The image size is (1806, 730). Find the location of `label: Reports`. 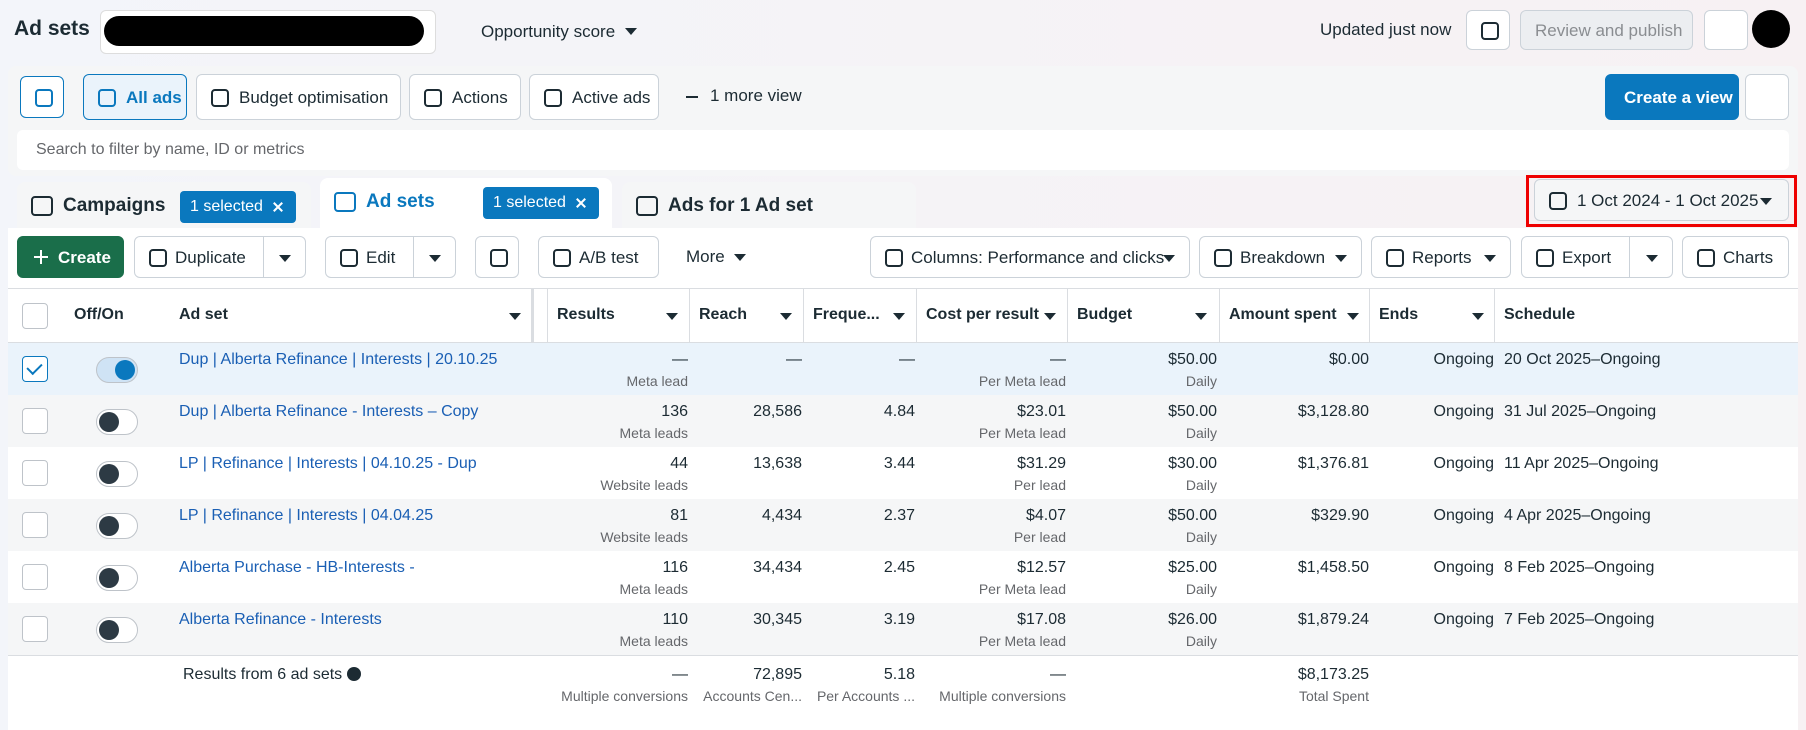

label: Reports is located at coordinates (1442, 257).